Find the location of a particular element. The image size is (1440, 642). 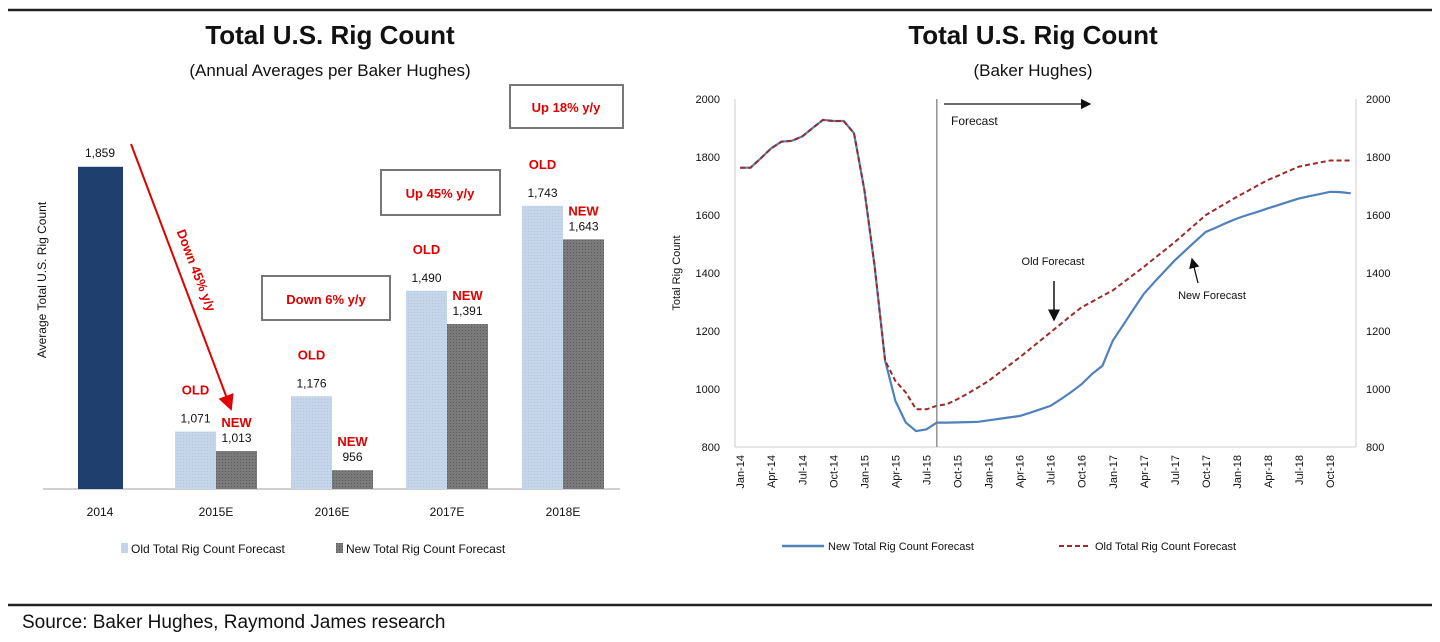

bar-value-label: 1,013 is located at coordinates (236, 438).